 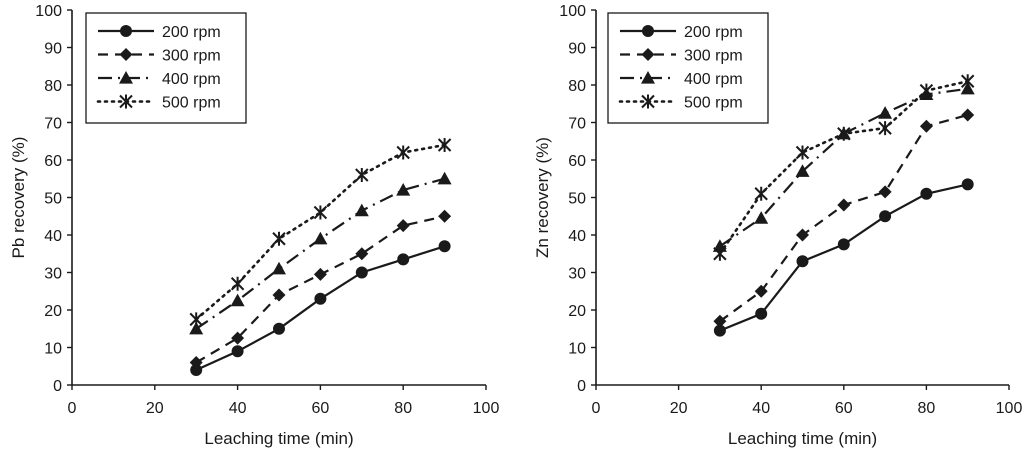 I want to click on pb-x-axis-label: Leaching time (min), so click(x=278, y=438).